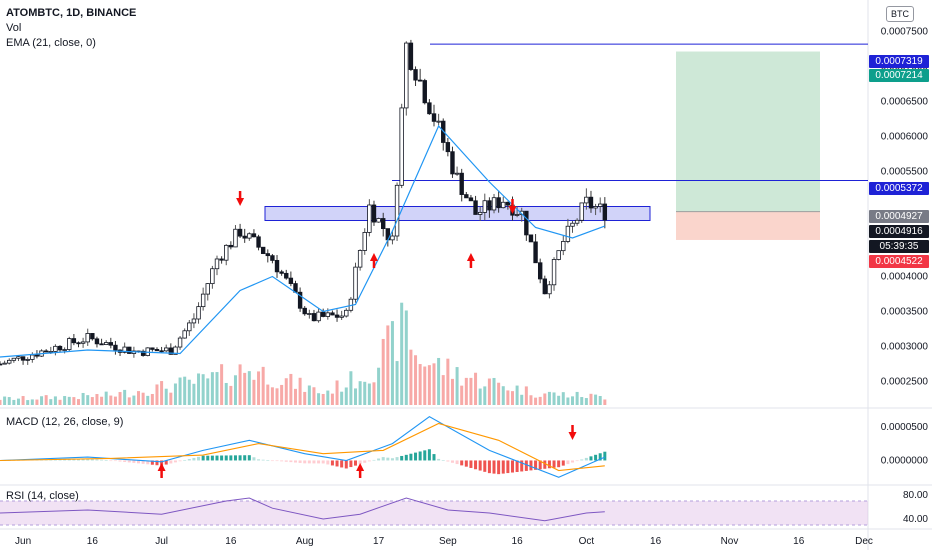 The height and width of the screenshot is (550, 932). Describe the element at coordinates (42, 496) in the screenshot. I see `rsi-legend: RSI (14, close)` at that location.